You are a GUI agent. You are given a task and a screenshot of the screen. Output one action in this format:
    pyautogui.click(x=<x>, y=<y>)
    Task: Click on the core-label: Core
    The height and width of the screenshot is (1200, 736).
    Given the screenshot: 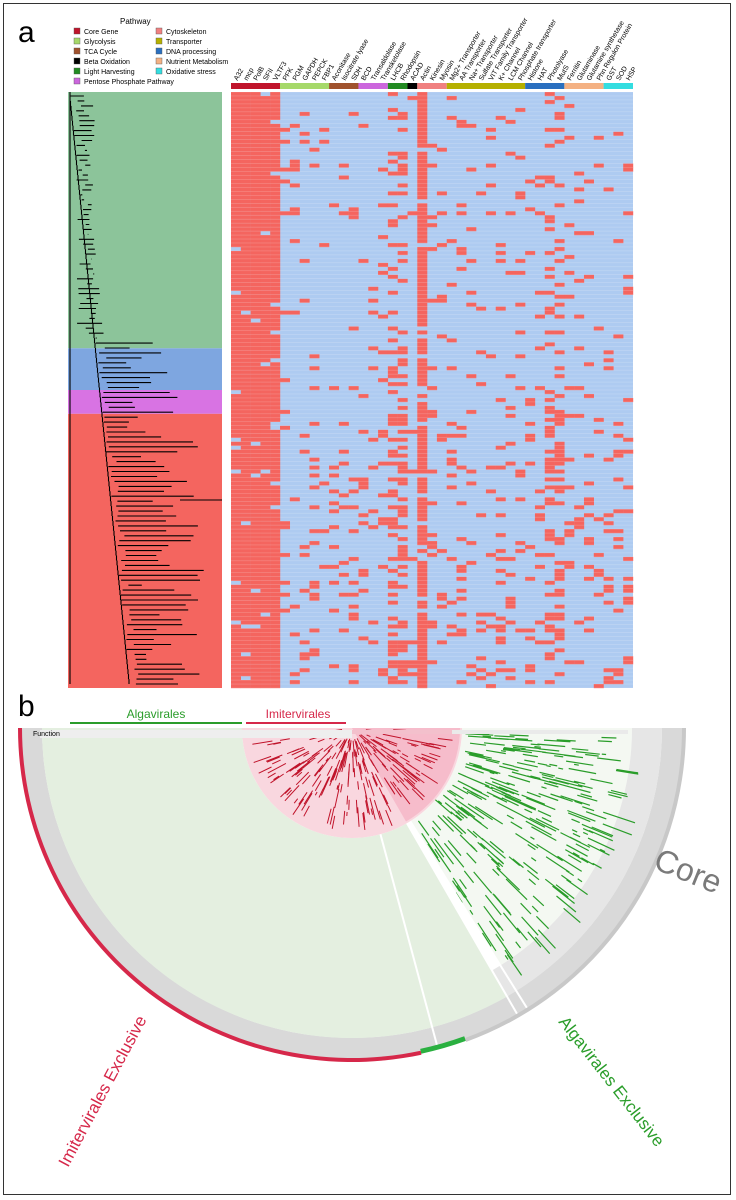 What is the action you would take?
    pyautogui.click(x=688, y=870)
    